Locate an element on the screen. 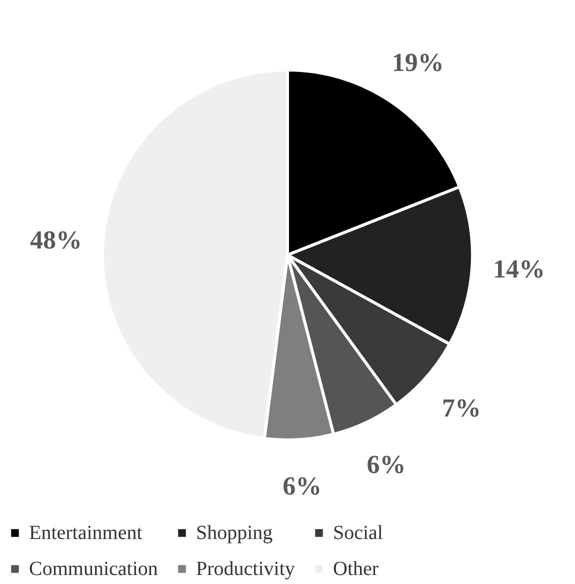 Image resolution: width=575 pixels, height=584 pixels. legend-label: Entertainment is located at coordinates (86, 533).